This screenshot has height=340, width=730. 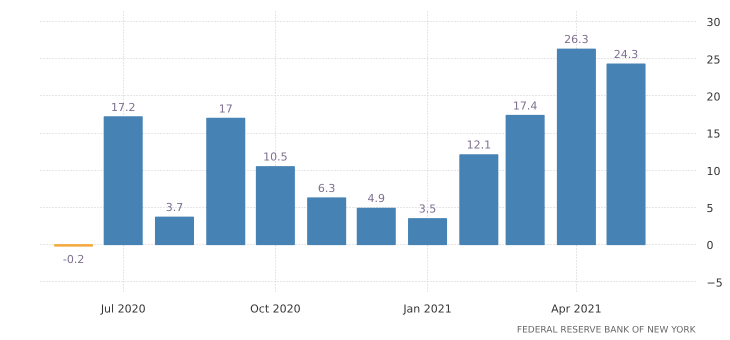 What do you see at coordinates (123, 107) in the screenshot?
I see `data-label: 17.2` at bounding box center [123, 107].